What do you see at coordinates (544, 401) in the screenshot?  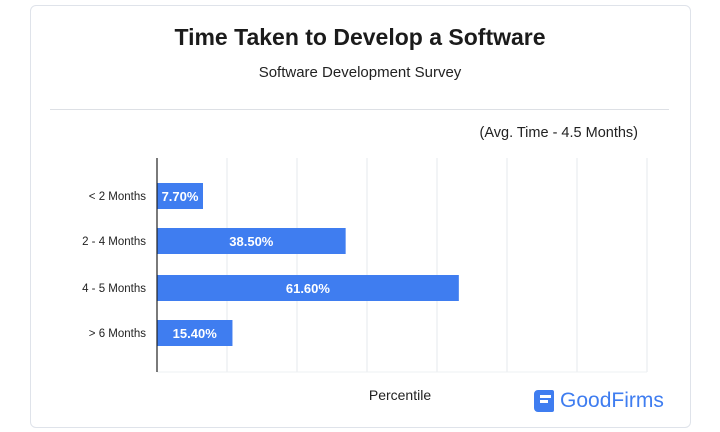 I see `goodfirms-logo-icon` at bounding box center [544, 401].